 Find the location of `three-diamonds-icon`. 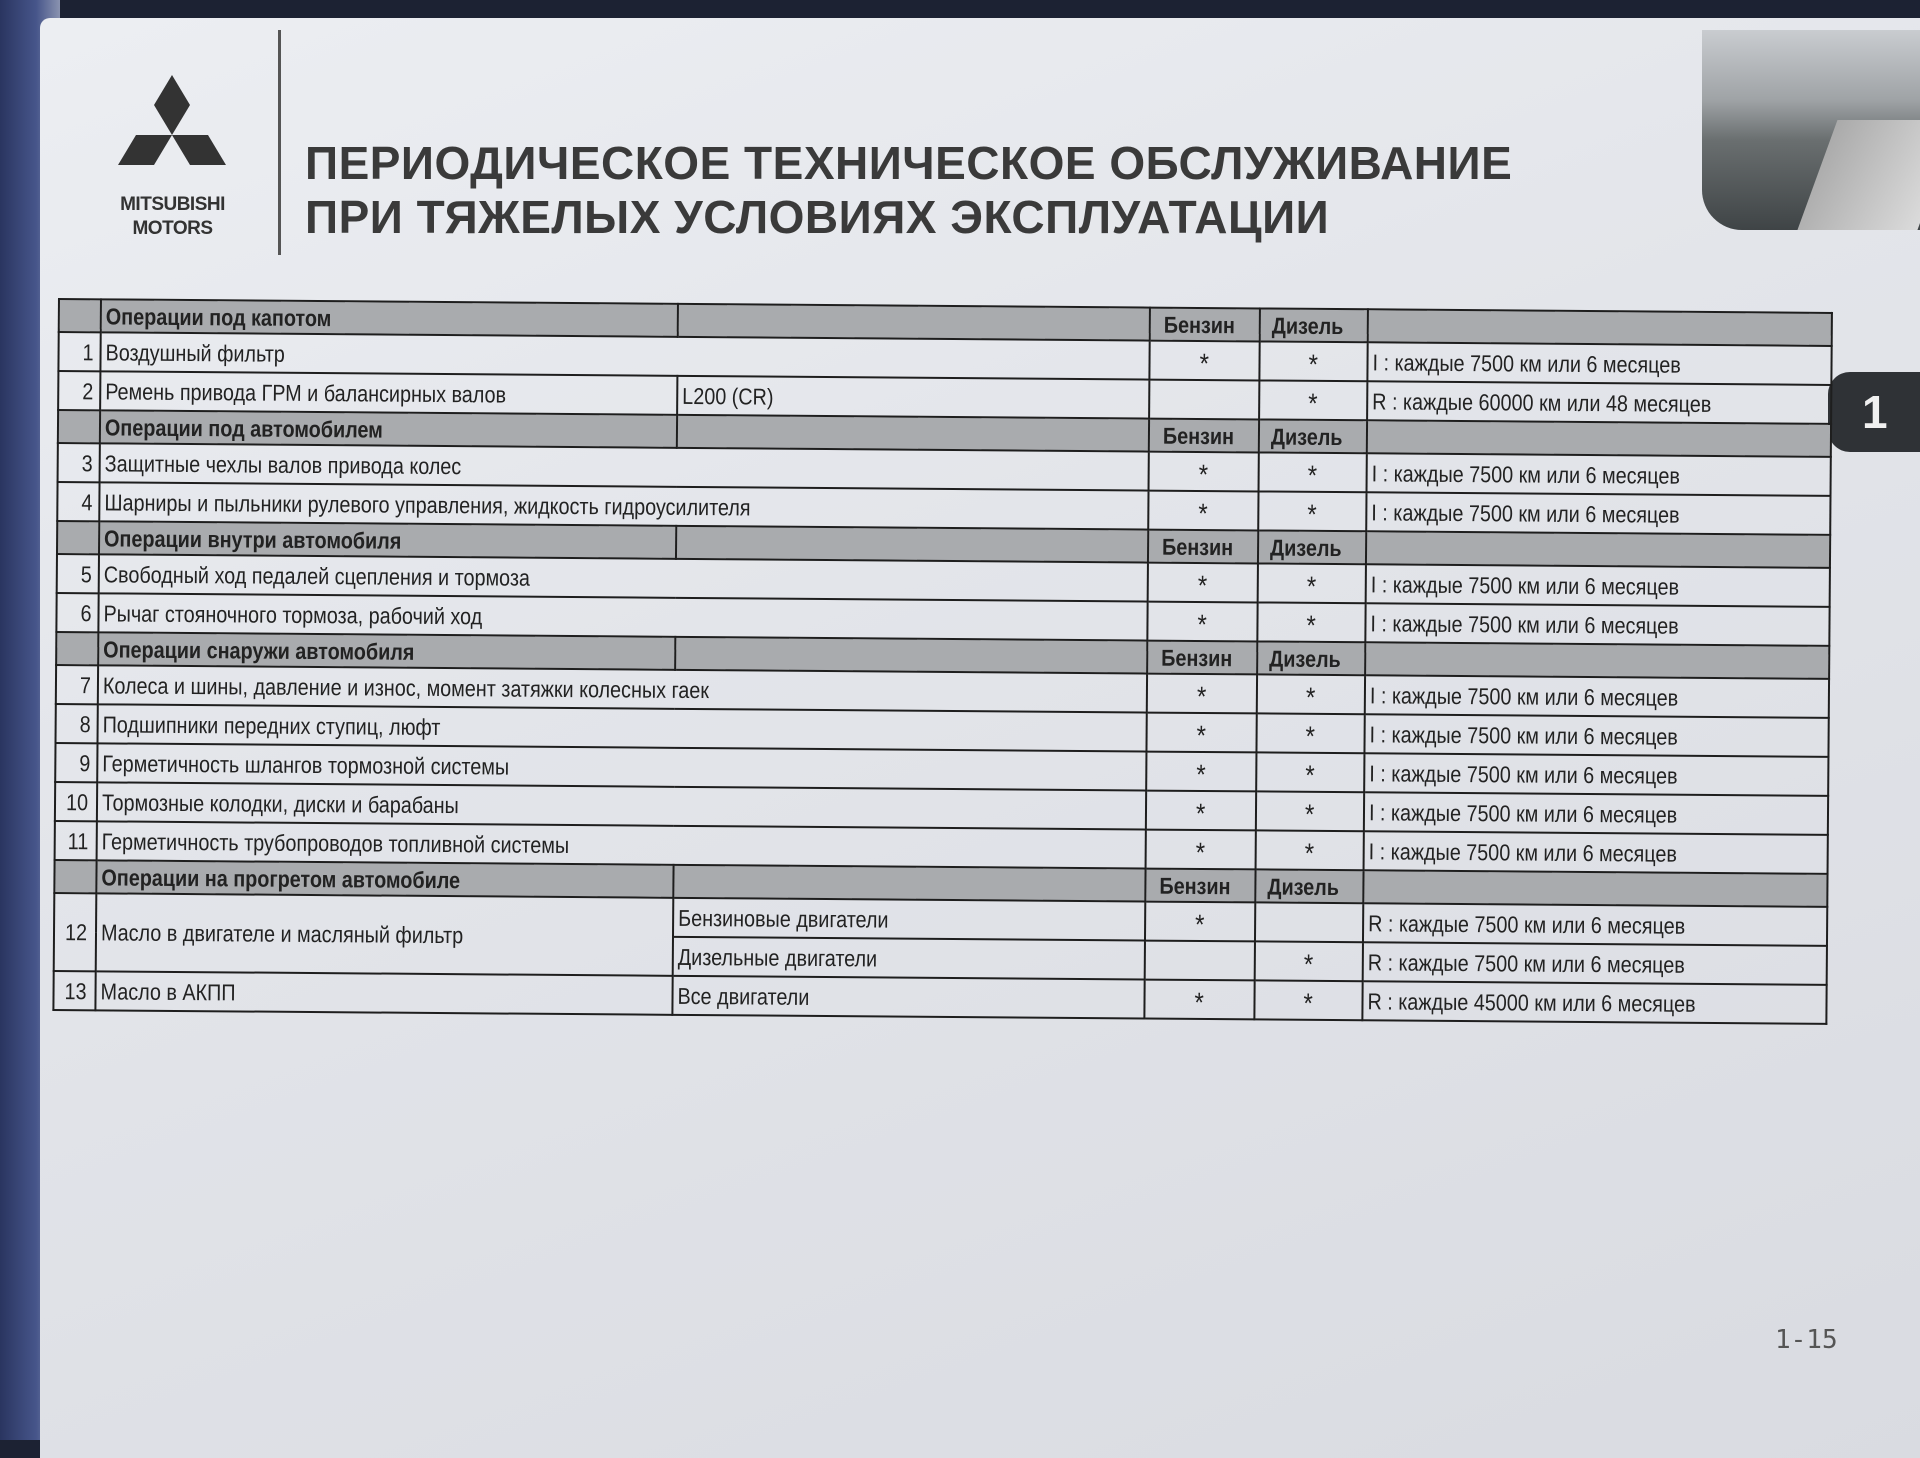

three-diamonds-icon is located at coordinates (172, 120).